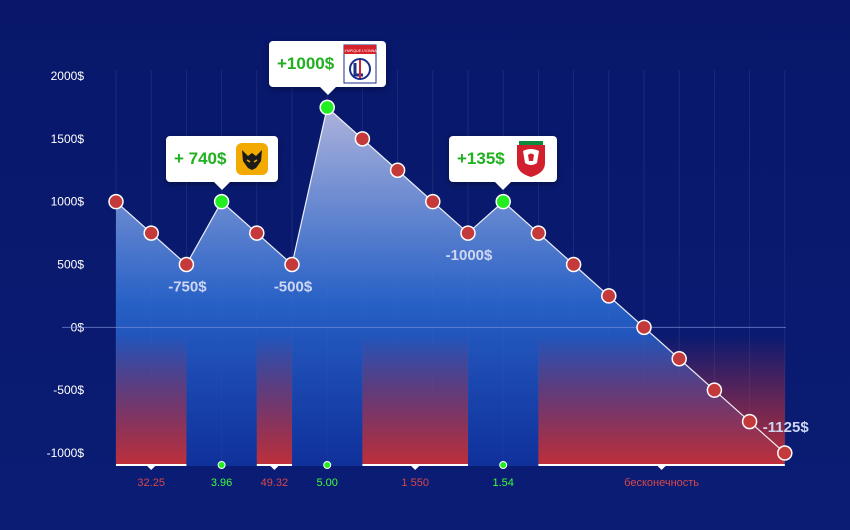 The width and height of the screenshot is (850, 530). Describe the element at coordinates (200, 158) in the screenshot. I see `win-amount: + 740$` at that location.